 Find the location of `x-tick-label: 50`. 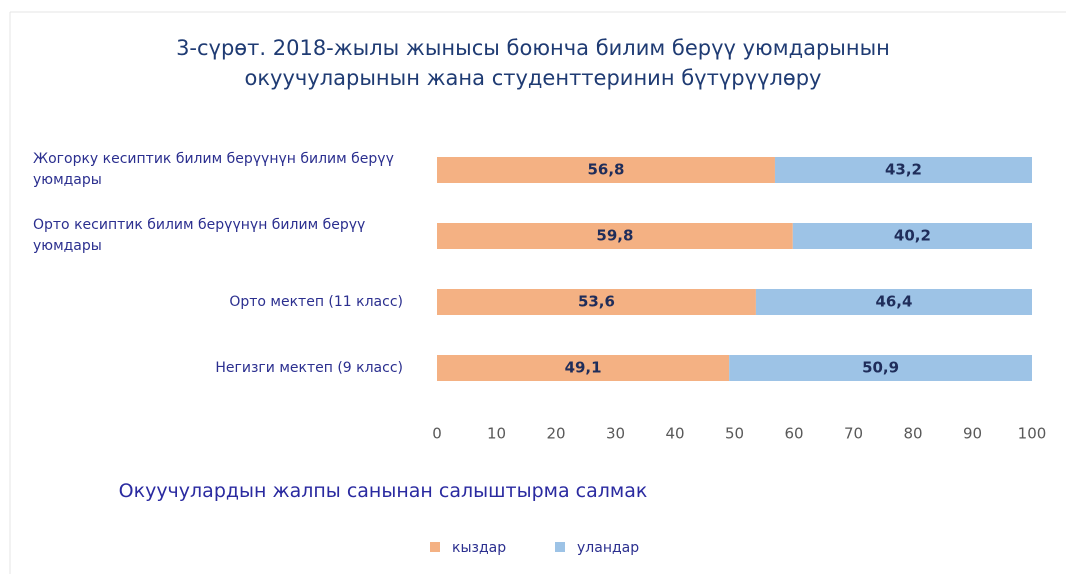

x-tick-label: 50 is located at coordinates (734, 434).